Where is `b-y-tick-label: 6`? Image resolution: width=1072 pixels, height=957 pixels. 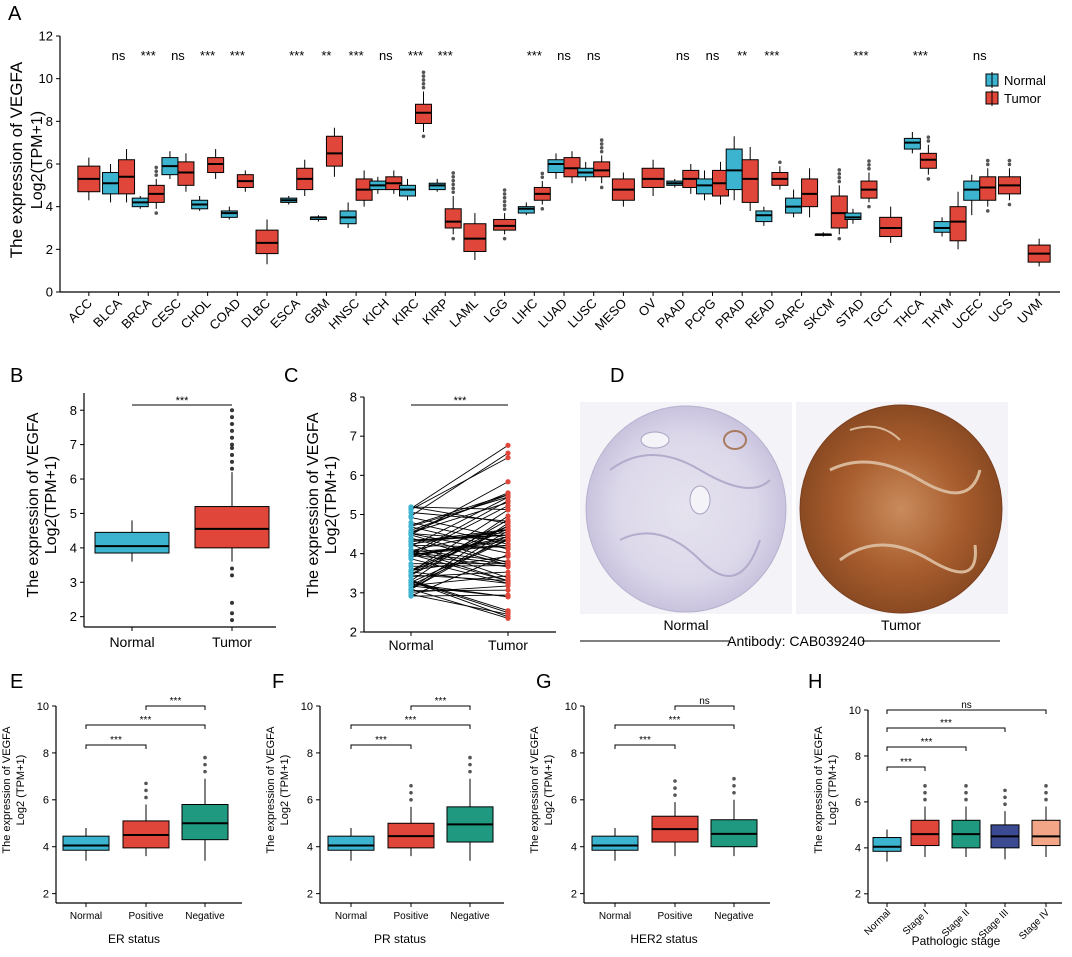
b-y-tick-label: 6 is located at coordinates (73, 479).